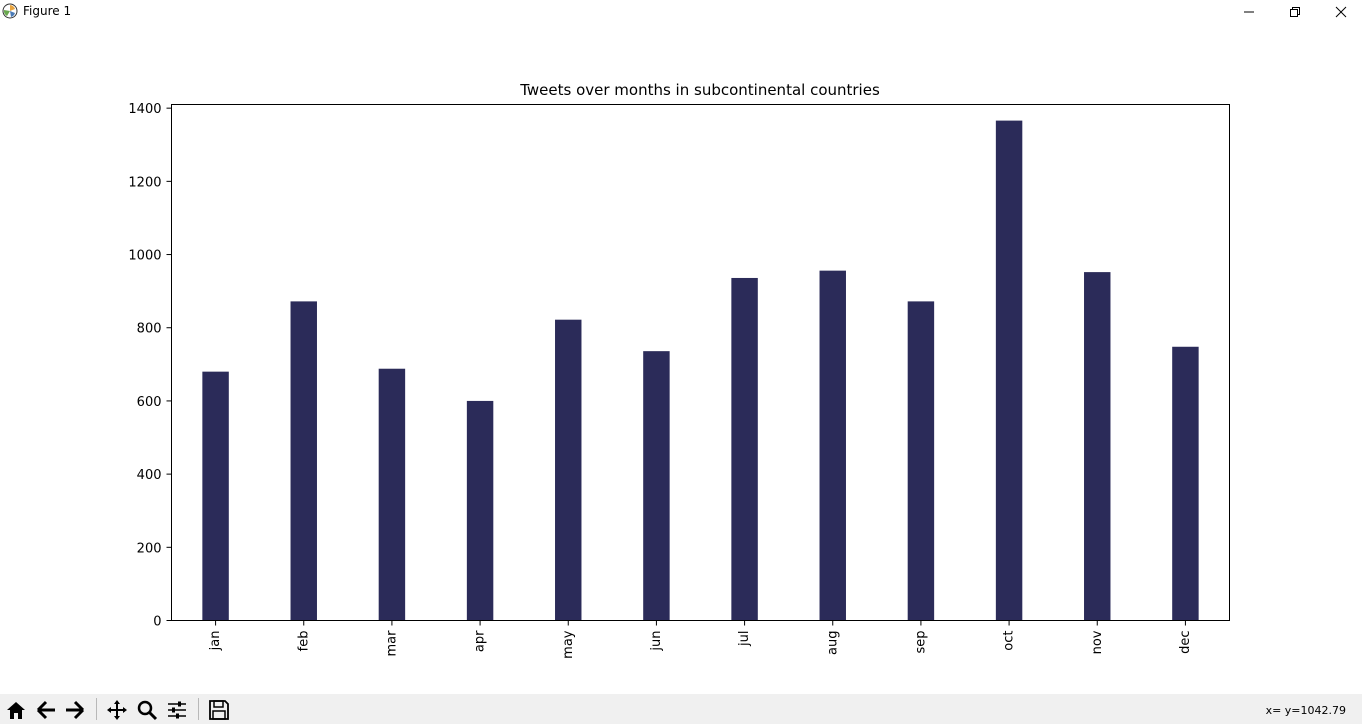 This screenshot has width=1362, height=724. Describe the element at coordinates (480, 641) in the screenshot. I see `x-tick-label-apr: apr` at that location.